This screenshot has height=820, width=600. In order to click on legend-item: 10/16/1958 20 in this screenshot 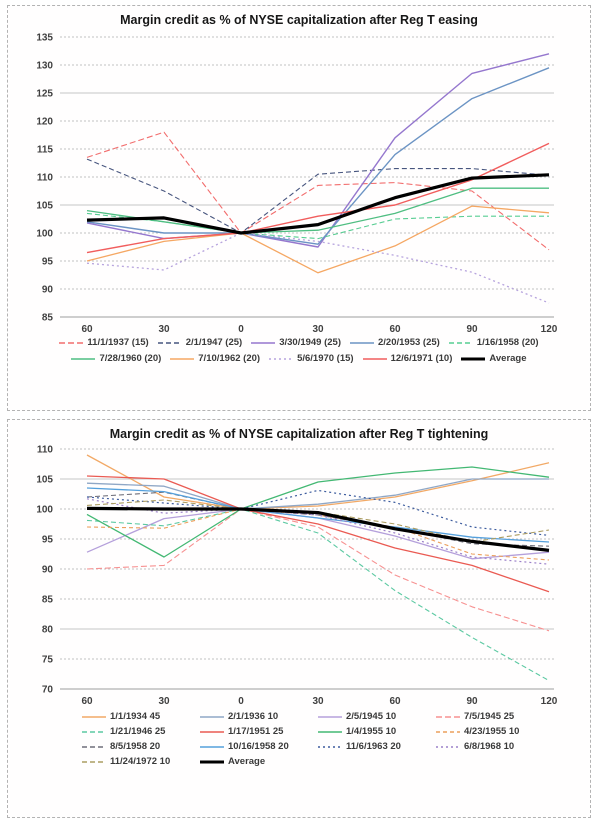, I will do `click(259, 746)`.